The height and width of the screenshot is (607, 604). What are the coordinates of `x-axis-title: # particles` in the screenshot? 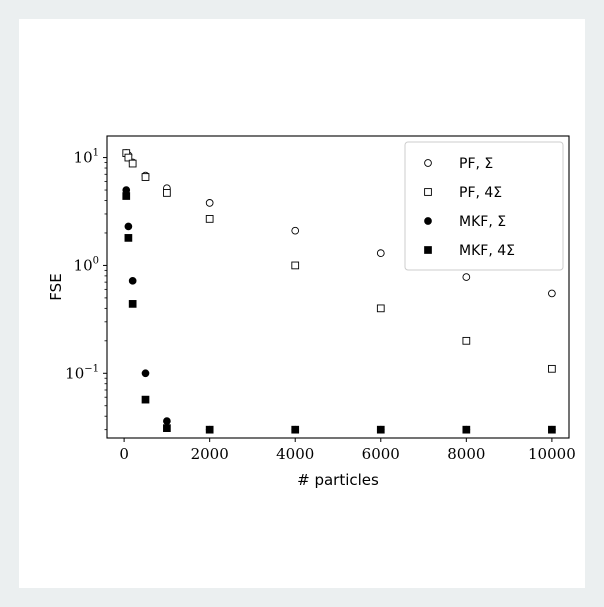 It's located at (338, 480).